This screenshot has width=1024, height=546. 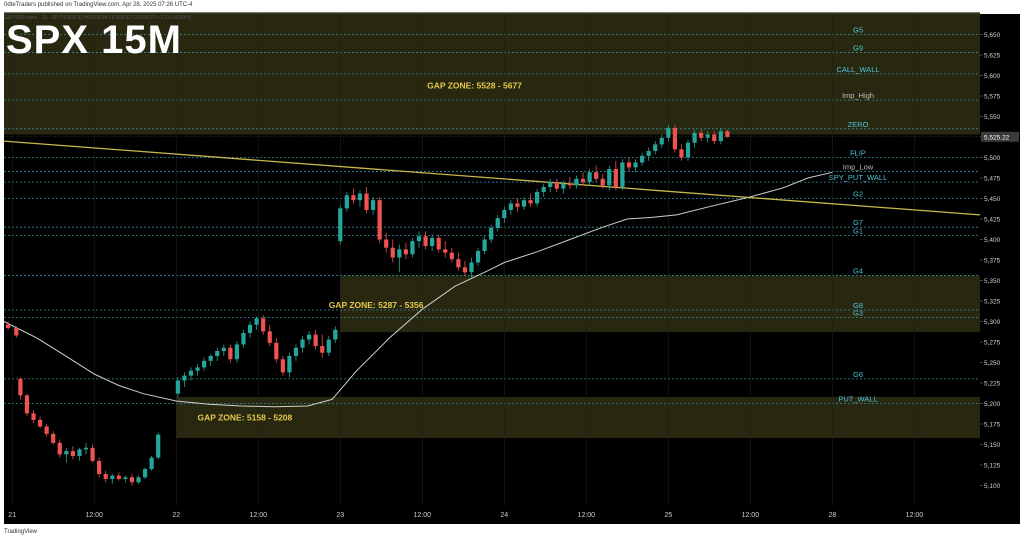 What do you see at coordinates (992, 76) in the screenshot?
I see `y-tick-label-20: 5,600` at bounding box center [992, 76].